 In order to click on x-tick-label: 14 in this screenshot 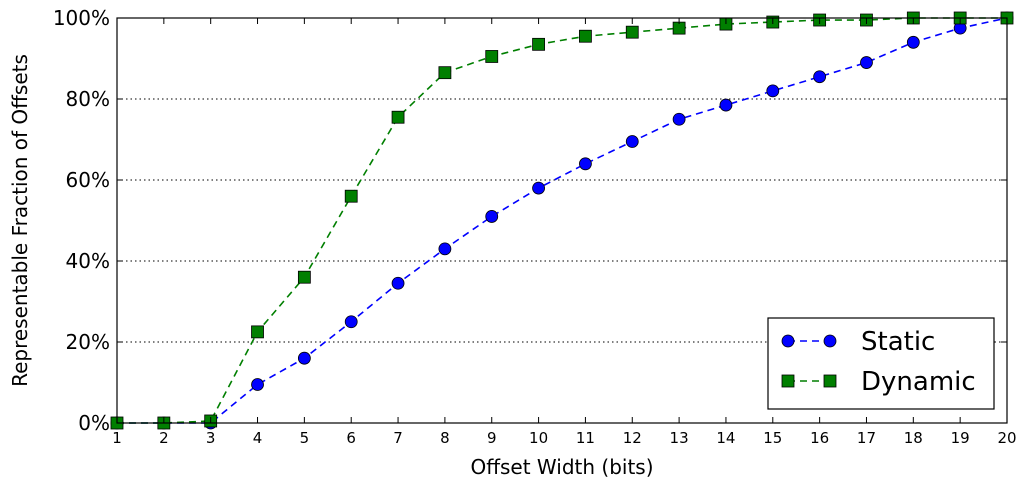, I will do `click(725, 438)`.